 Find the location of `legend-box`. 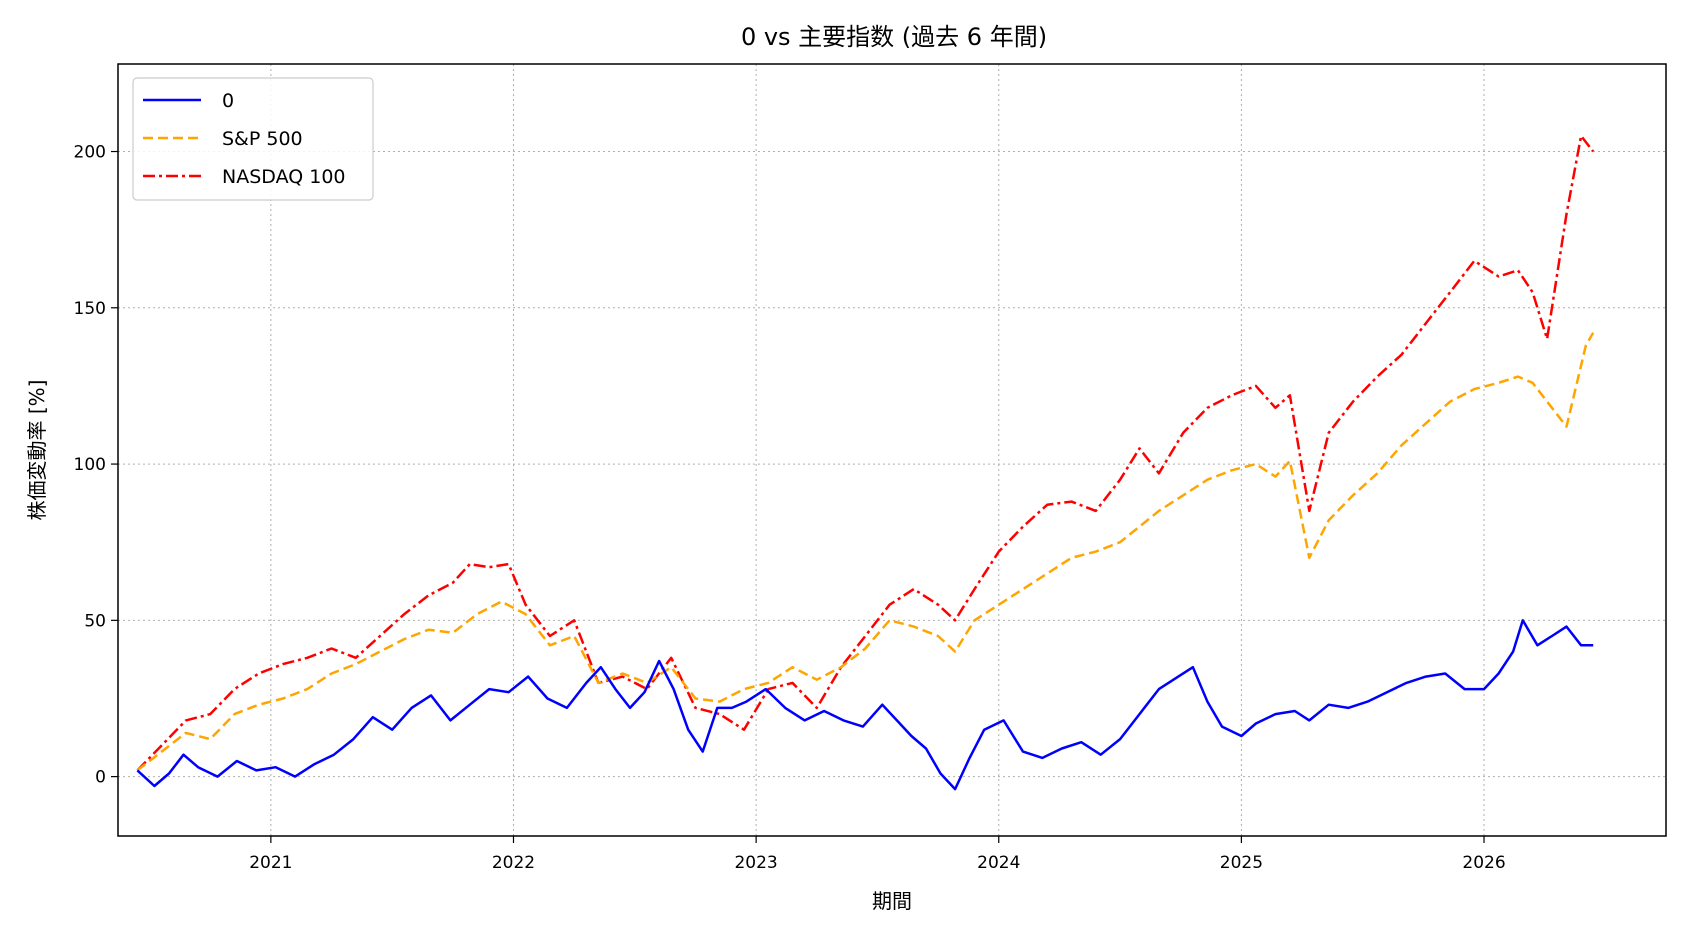

legend-box is located at coordinates (253, 139).